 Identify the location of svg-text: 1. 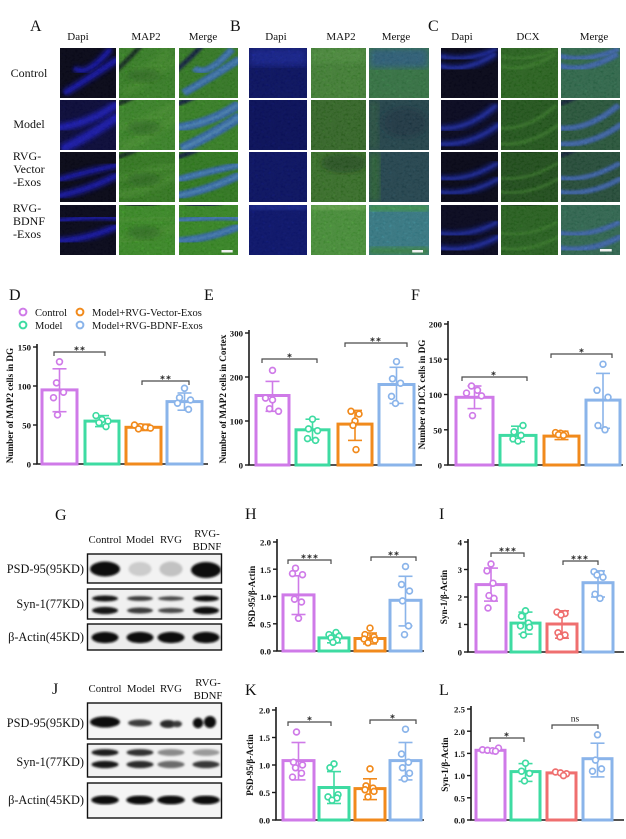
(460, 625).